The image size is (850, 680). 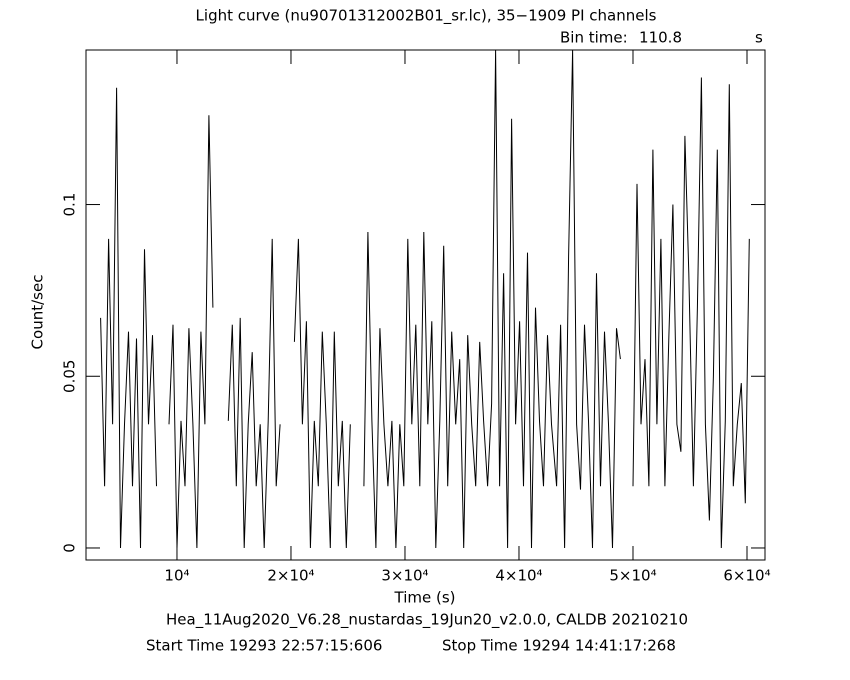 What do you see at coordinates (70, 548) in the screenshot?
I see `y-tick-label: 0` at bounding box center [70, 548].